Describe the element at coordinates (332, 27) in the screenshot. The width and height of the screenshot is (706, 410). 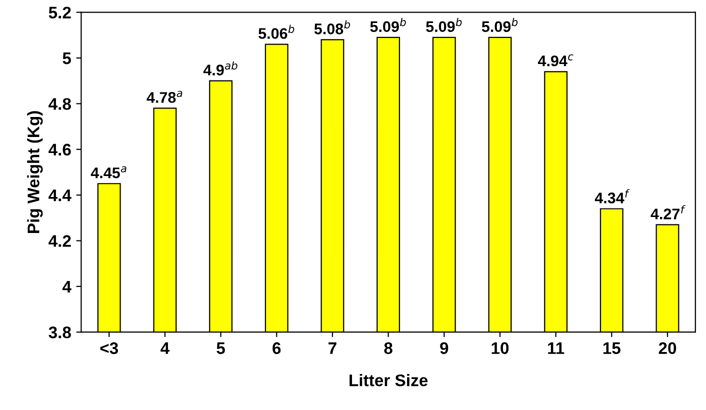
I see `data-label: 5.08$^{b}$` at that location.